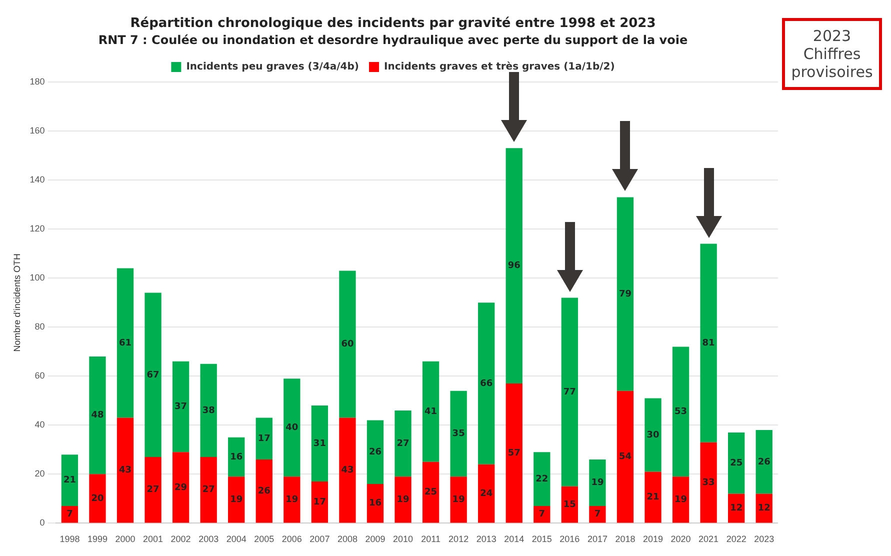 This screenshot has width=891, height=556. Describe the element at coordinates (653, 539) in the screenshot. I see `x-tick-label: 2019` at that location.